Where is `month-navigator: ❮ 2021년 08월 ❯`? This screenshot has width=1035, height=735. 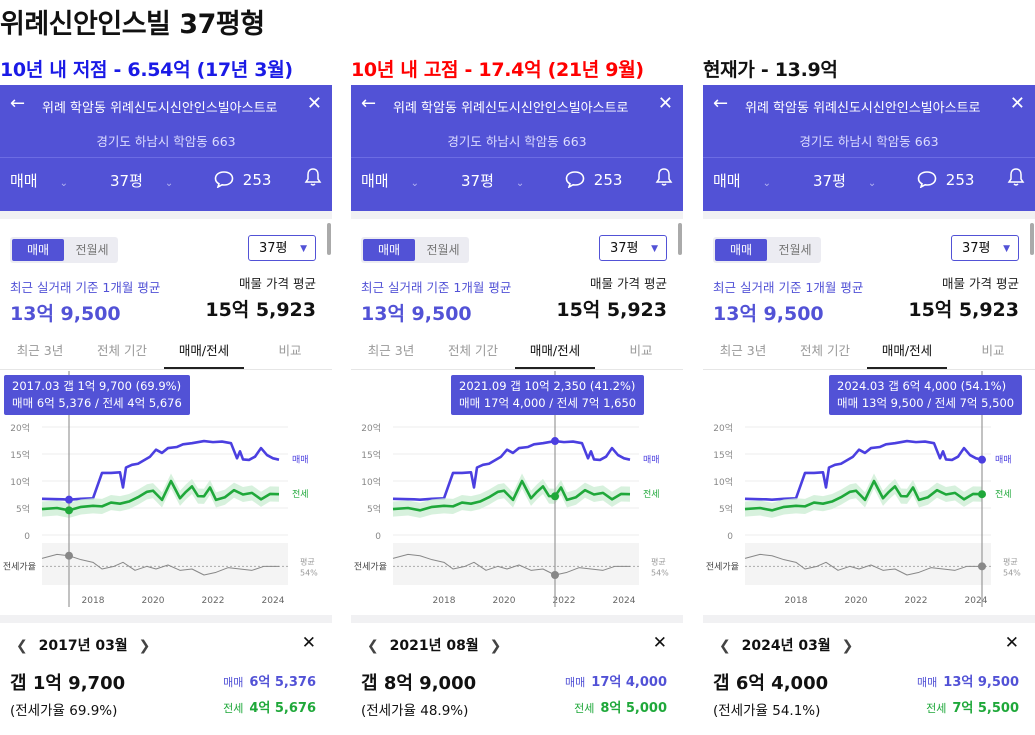
month-navigator: ❮ 2021년 08월 ❯ is located at coordinates (434, 645).